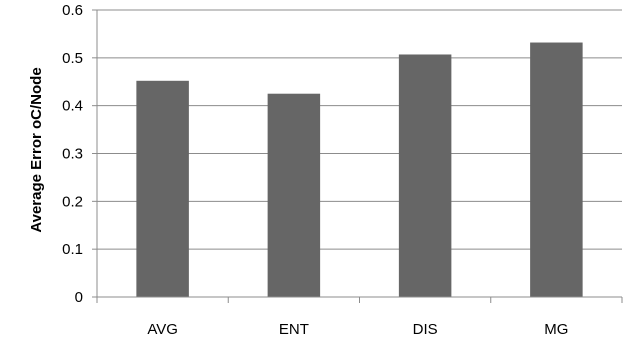  I want to click on x-category-label: DIS, so click(425, 329).